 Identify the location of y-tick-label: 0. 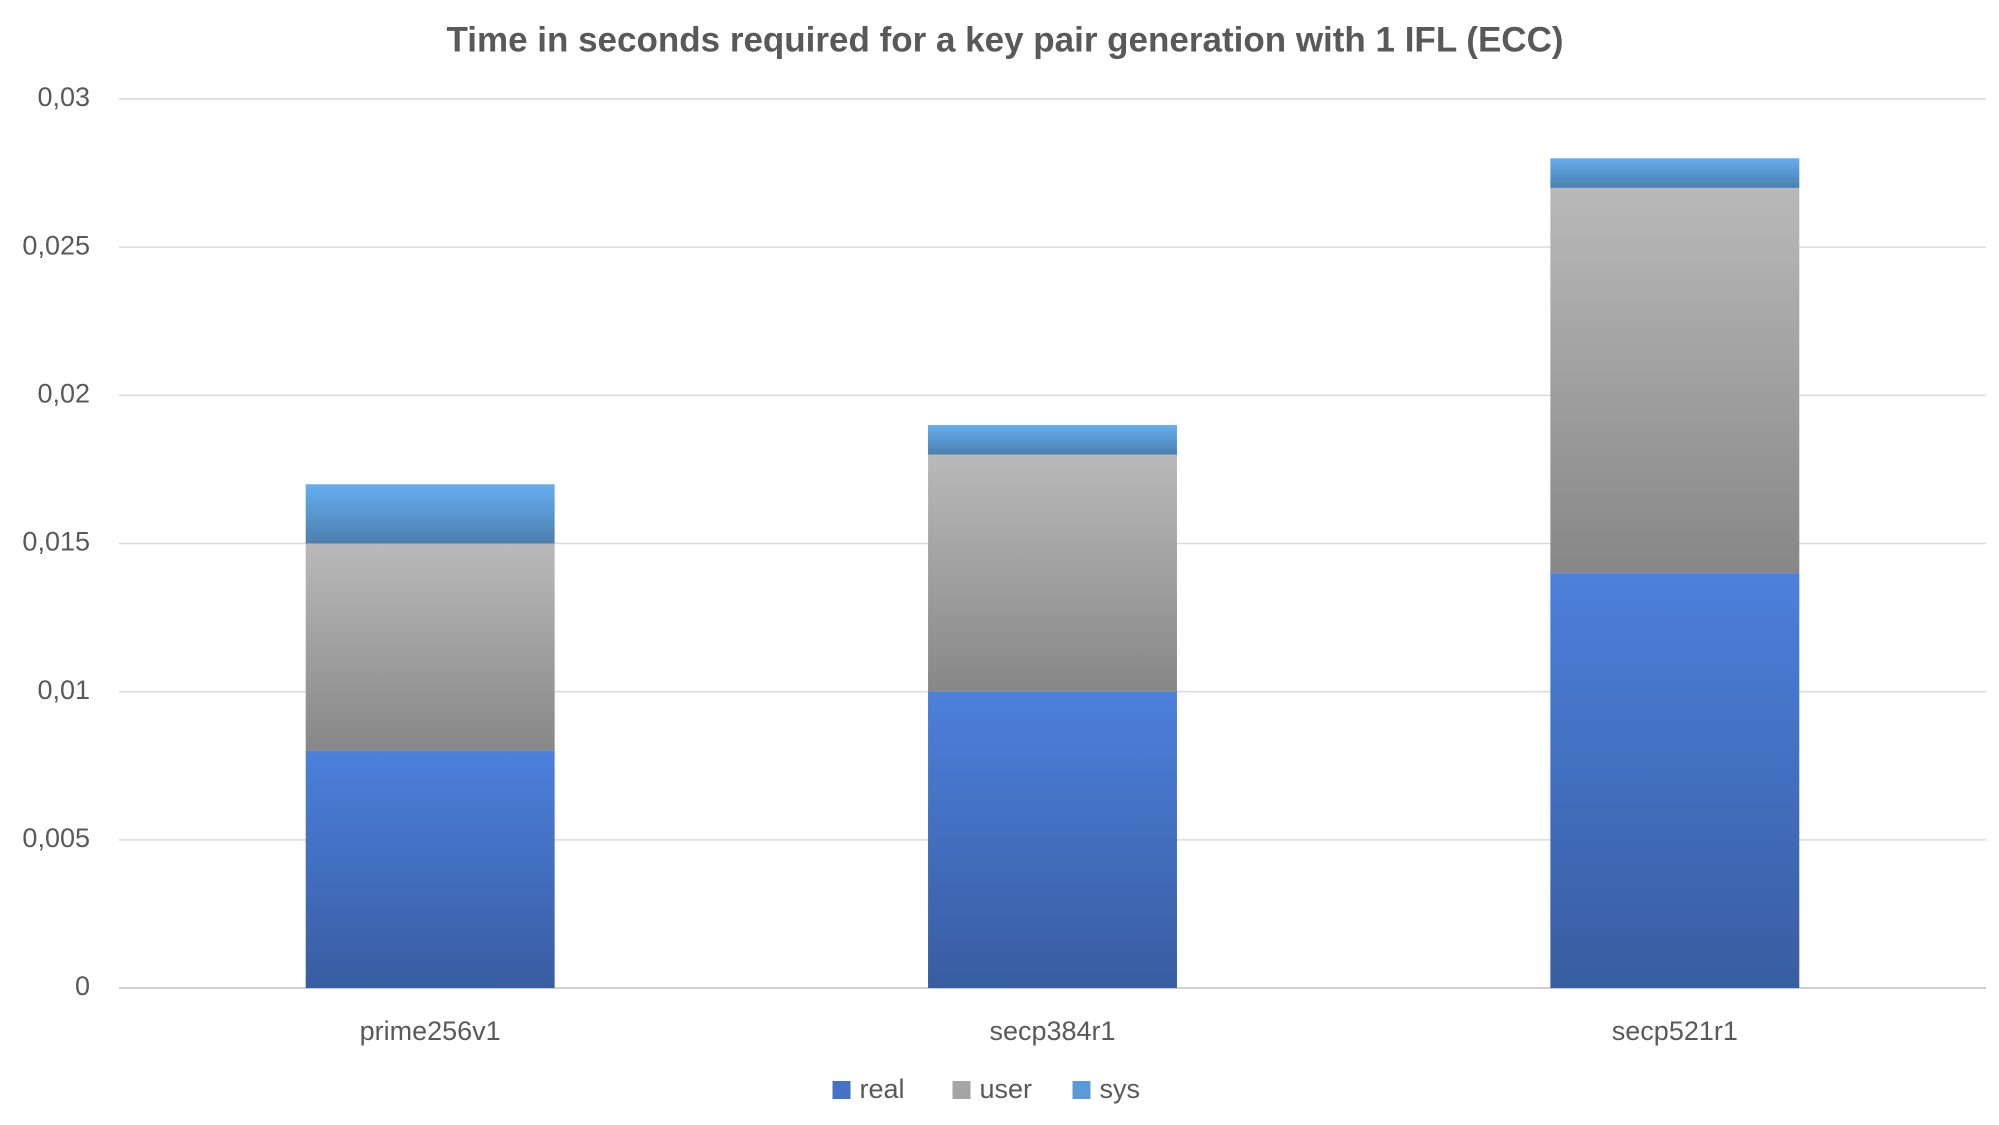
(82, 986).